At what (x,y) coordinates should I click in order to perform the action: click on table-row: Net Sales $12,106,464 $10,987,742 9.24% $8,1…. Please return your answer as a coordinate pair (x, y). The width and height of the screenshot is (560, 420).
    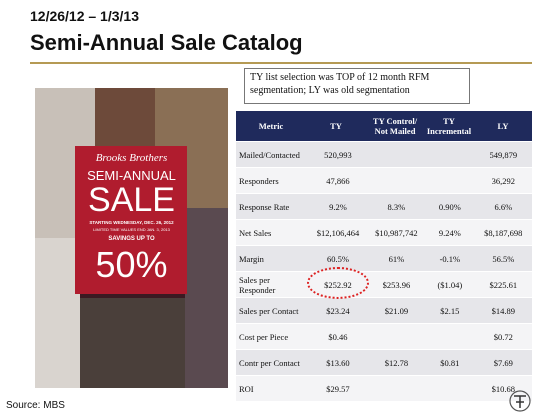
    Looking at the image, I should click on (384, 233).